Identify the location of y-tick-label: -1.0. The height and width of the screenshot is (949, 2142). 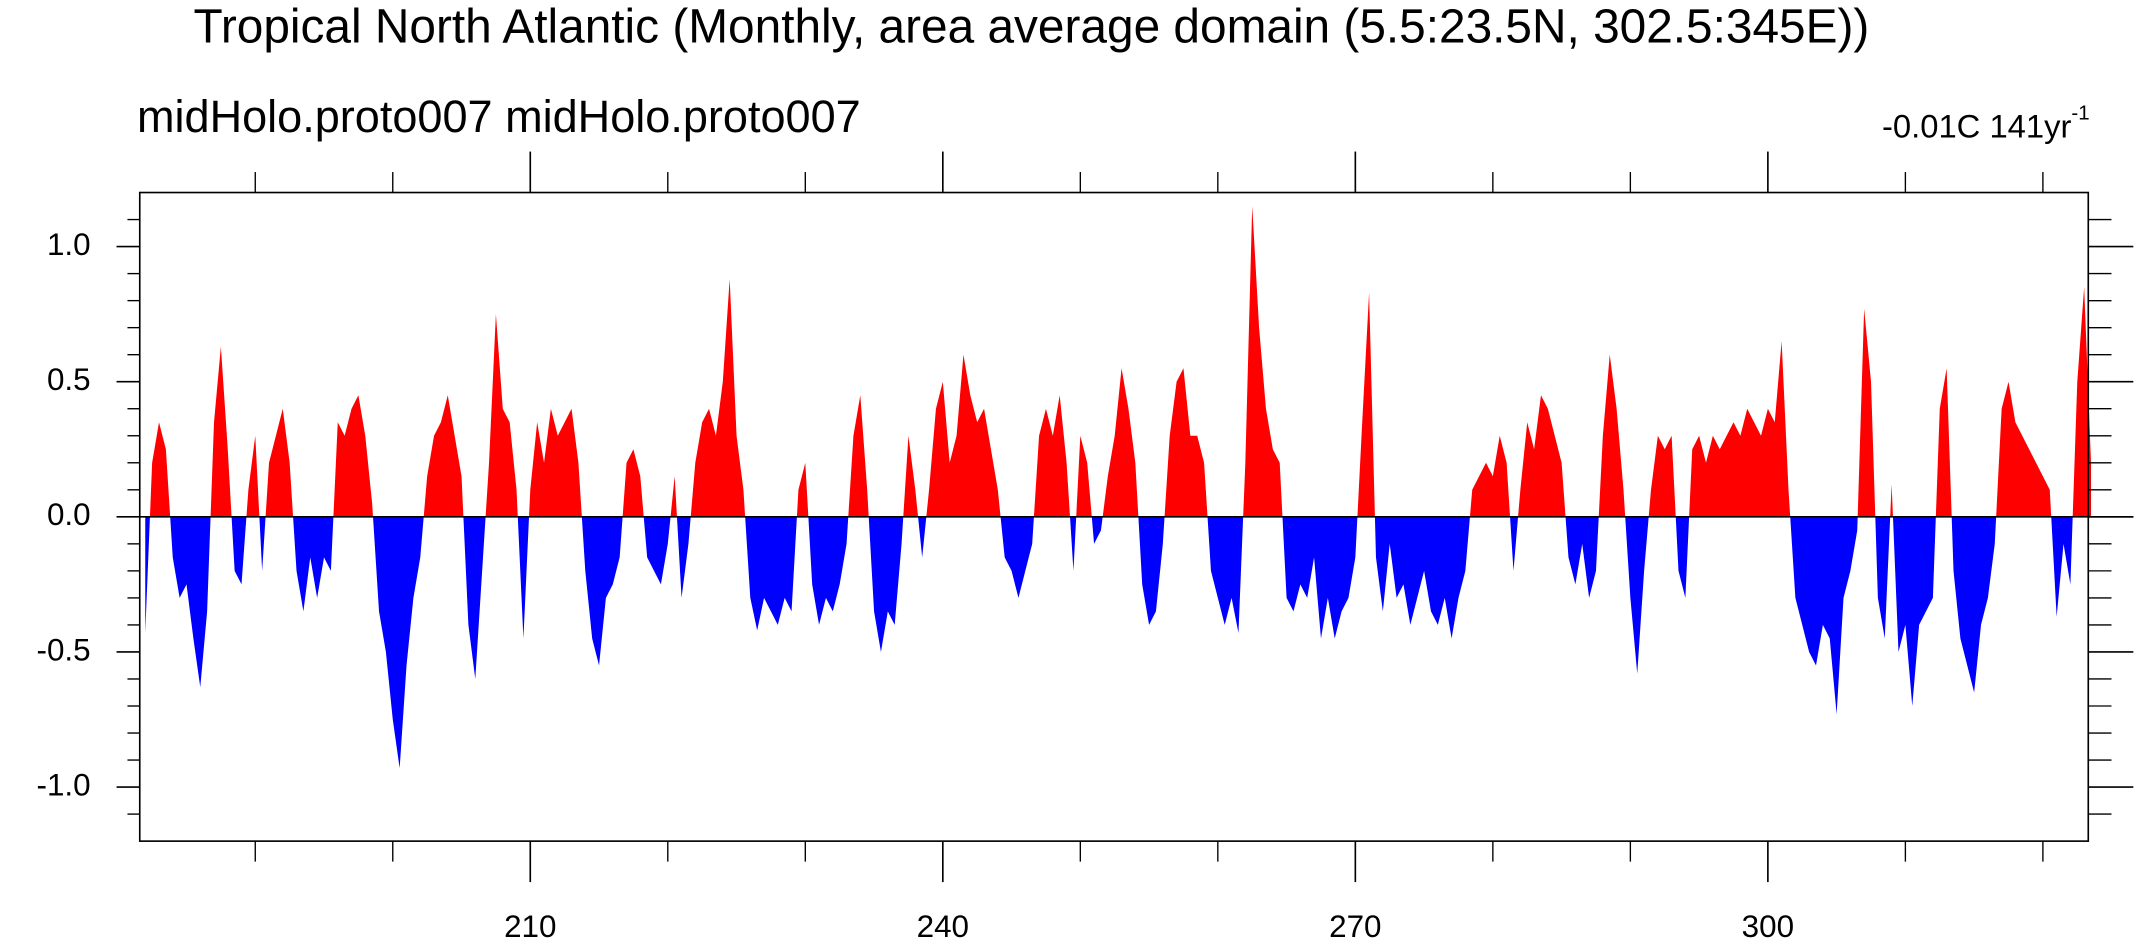
(64, 784).